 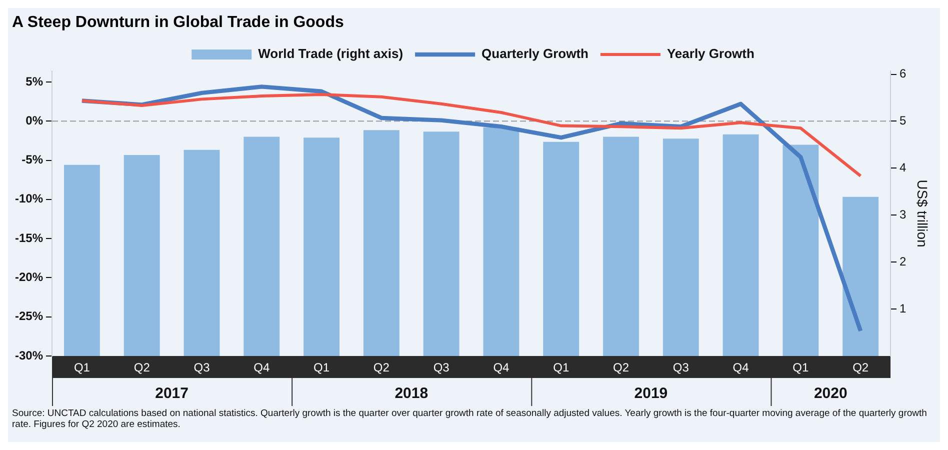 What do you see at coordinates (710, 54) in the screenshot?
I see `legend-label: Yearly Growth` at bounding box center [710, 54].